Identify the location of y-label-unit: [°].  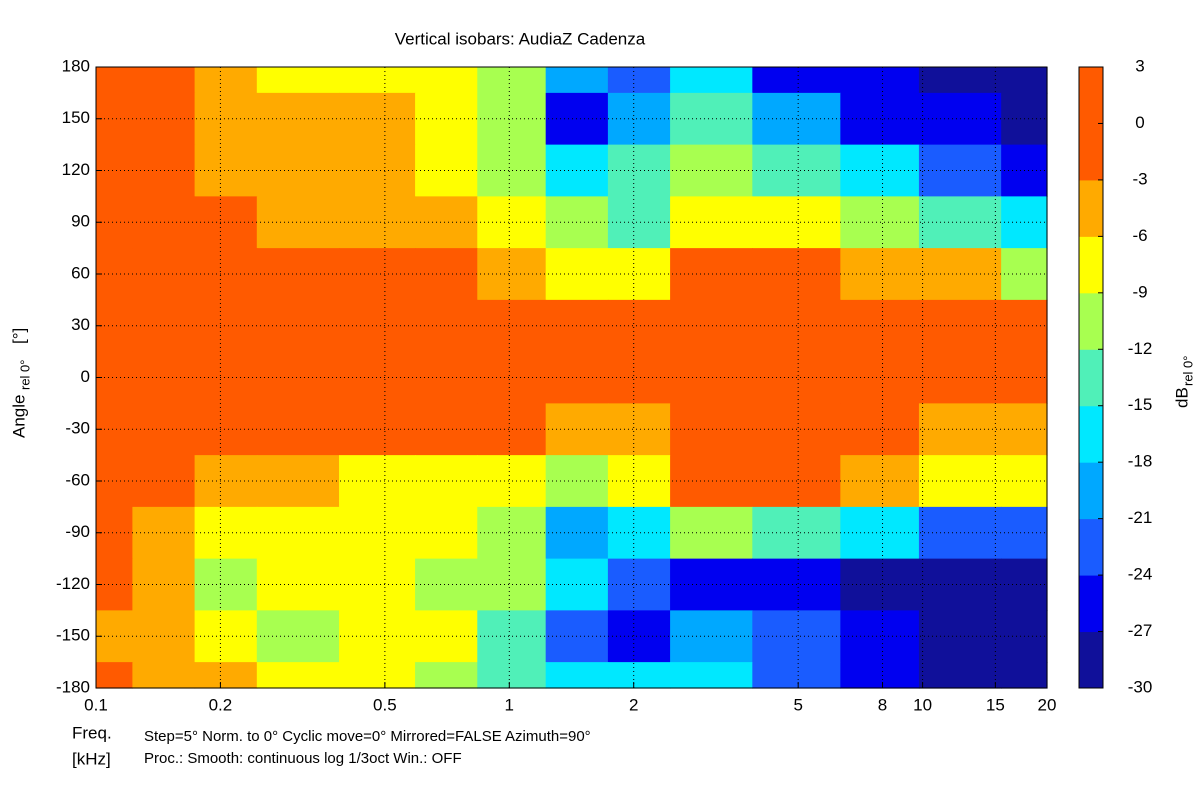
(18, 336).